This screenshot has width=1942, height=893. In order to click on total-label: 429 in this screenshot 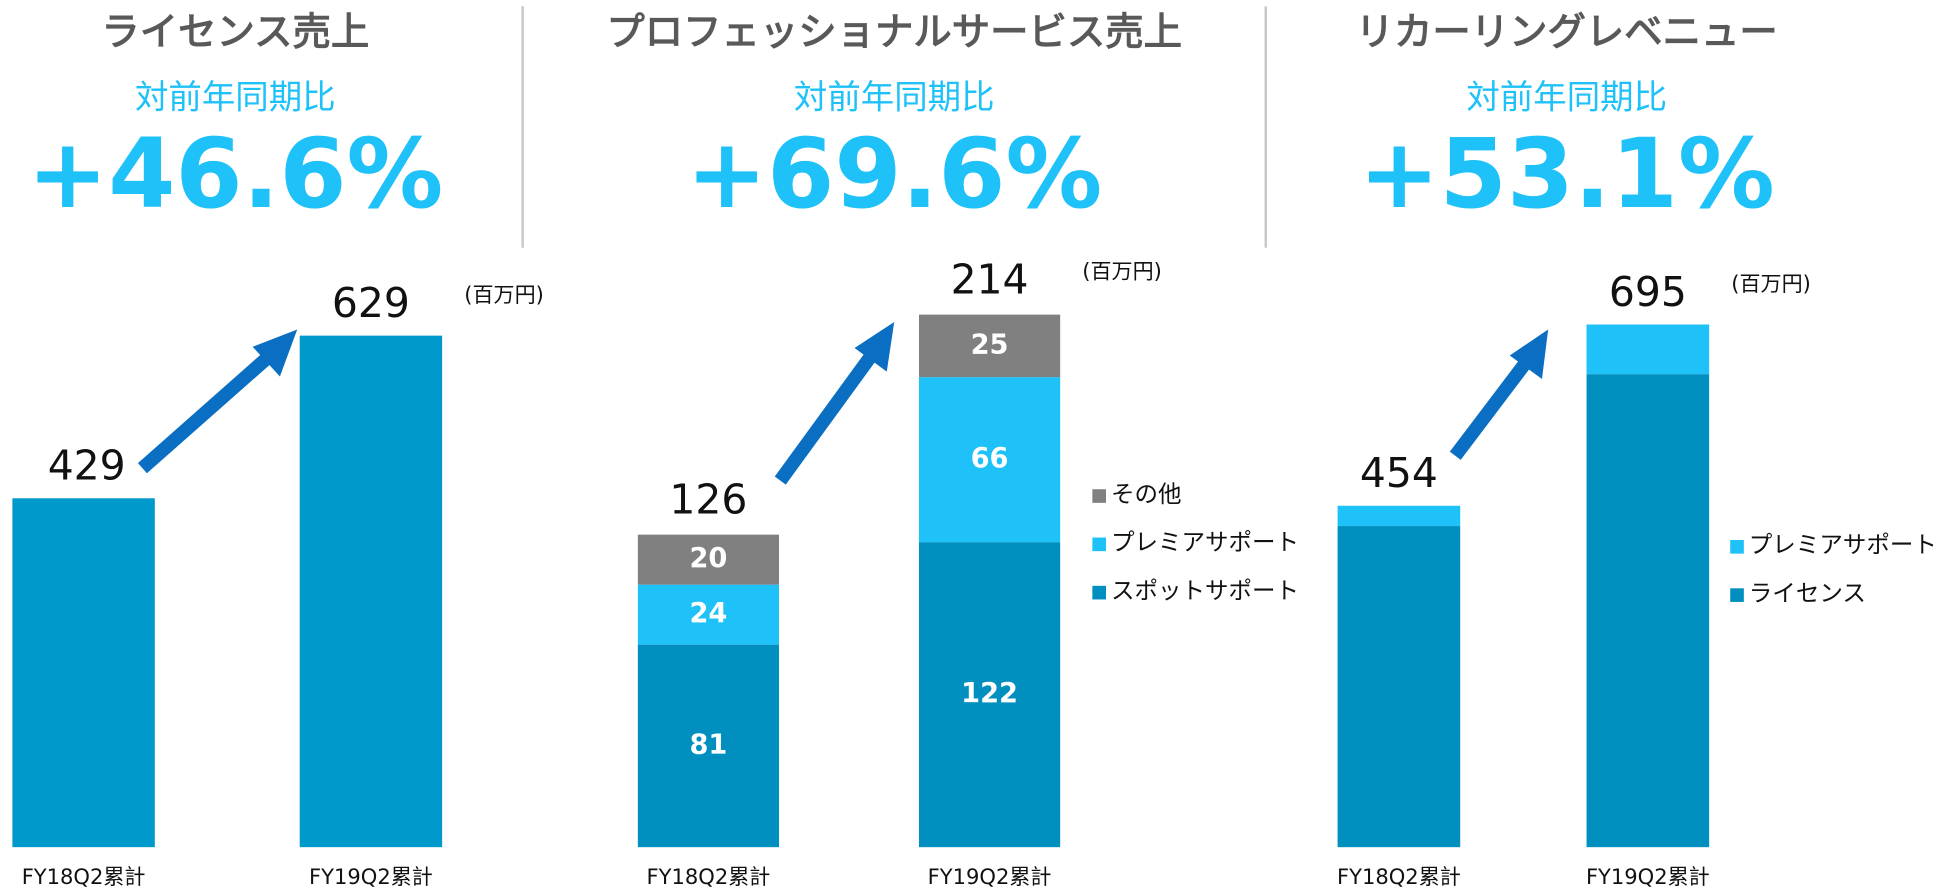, I will do `click(87, 466)`.